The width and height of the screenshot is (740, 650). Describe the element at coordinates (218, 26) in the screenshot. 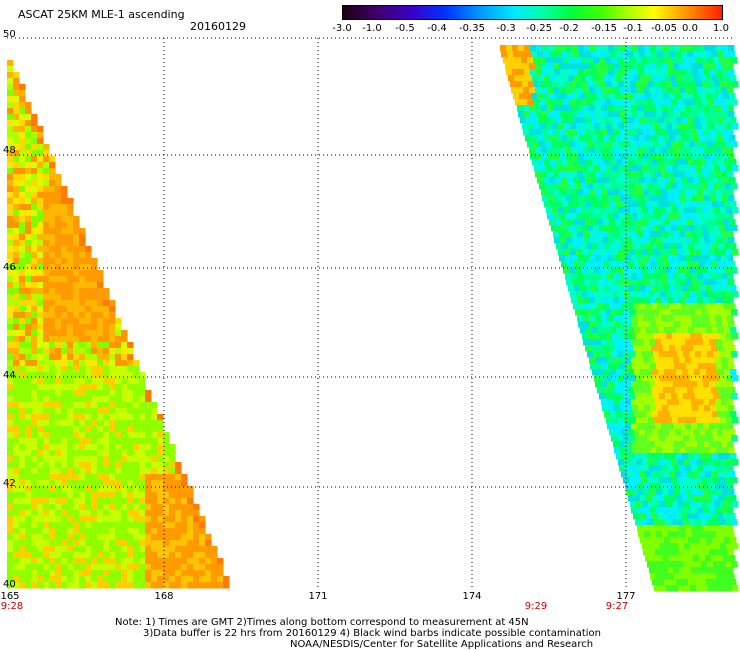

I see `product-date: 20160129` at that location.